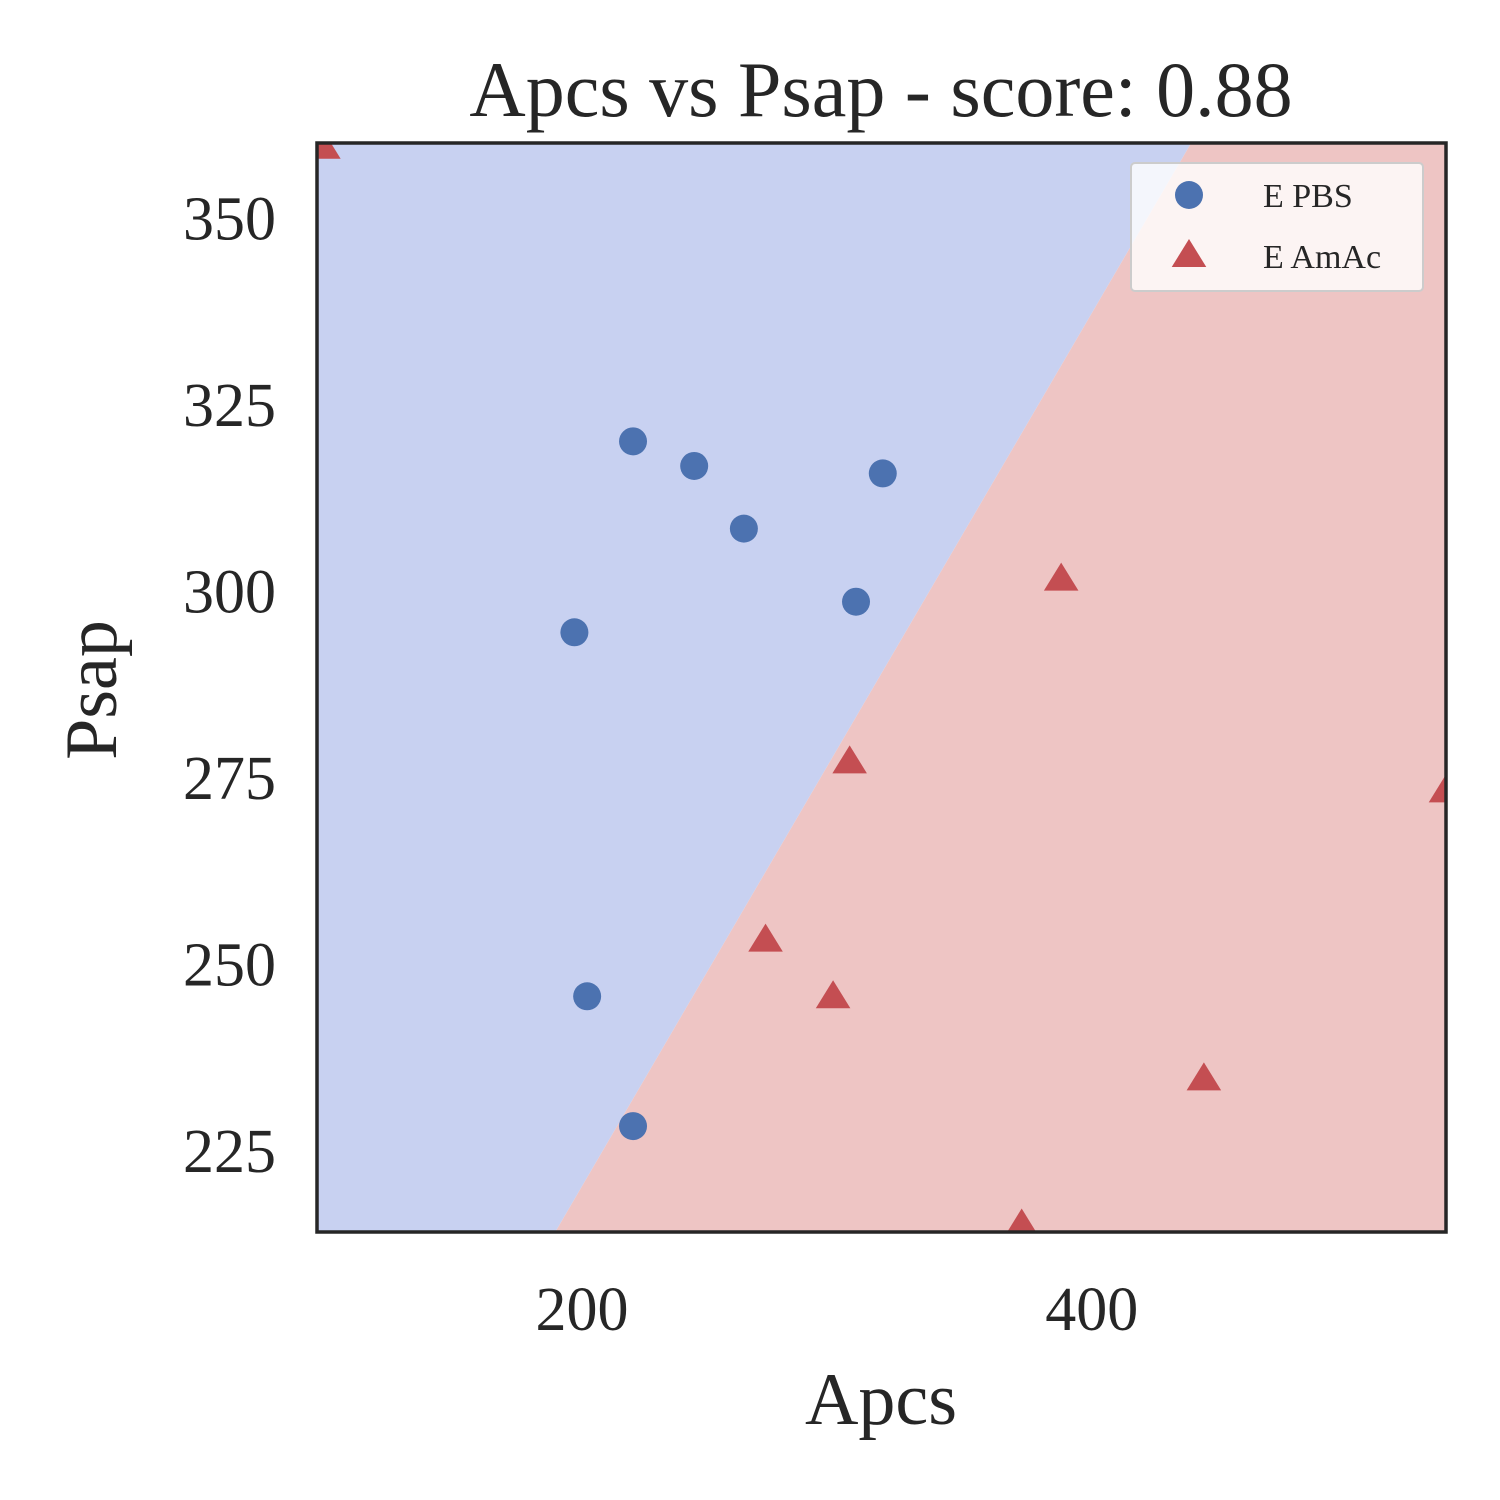 The image size is (1500, 1500). I want to click on y-tick-label: 350, so click(229, 220).